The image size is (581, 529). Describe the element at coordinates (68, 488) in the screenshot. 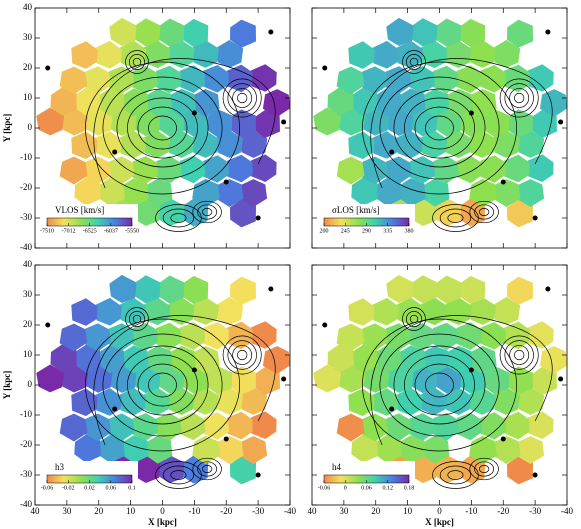

I see `colorbar-tick-label: -0.02` at that location.